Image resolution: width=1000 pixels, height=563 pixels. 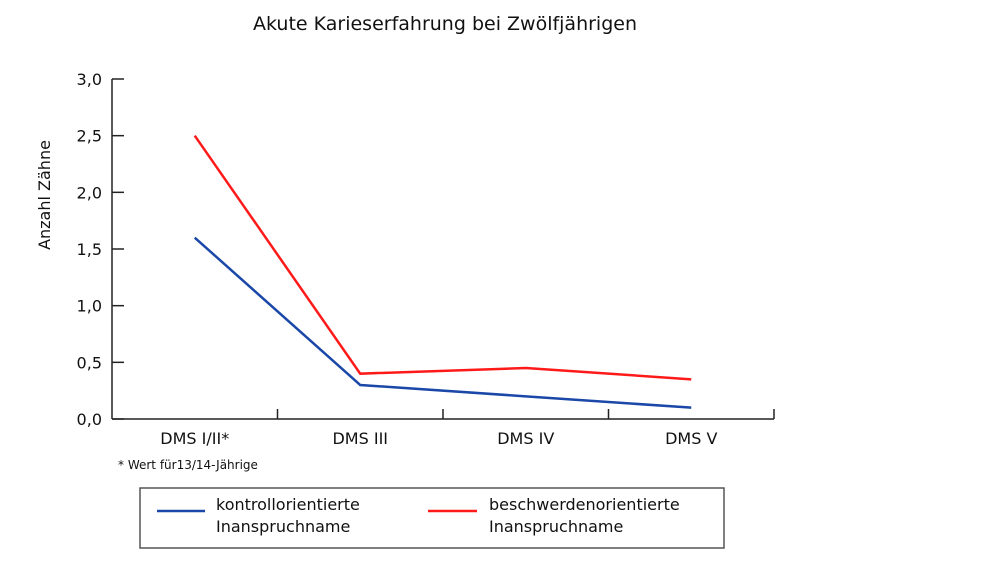 What do you see at coordinates (556, 526) in the screenshot?
I see `legend-label-beschwerdenorientierte-line2: Inanspruchname` at bounding box center [556, 526].